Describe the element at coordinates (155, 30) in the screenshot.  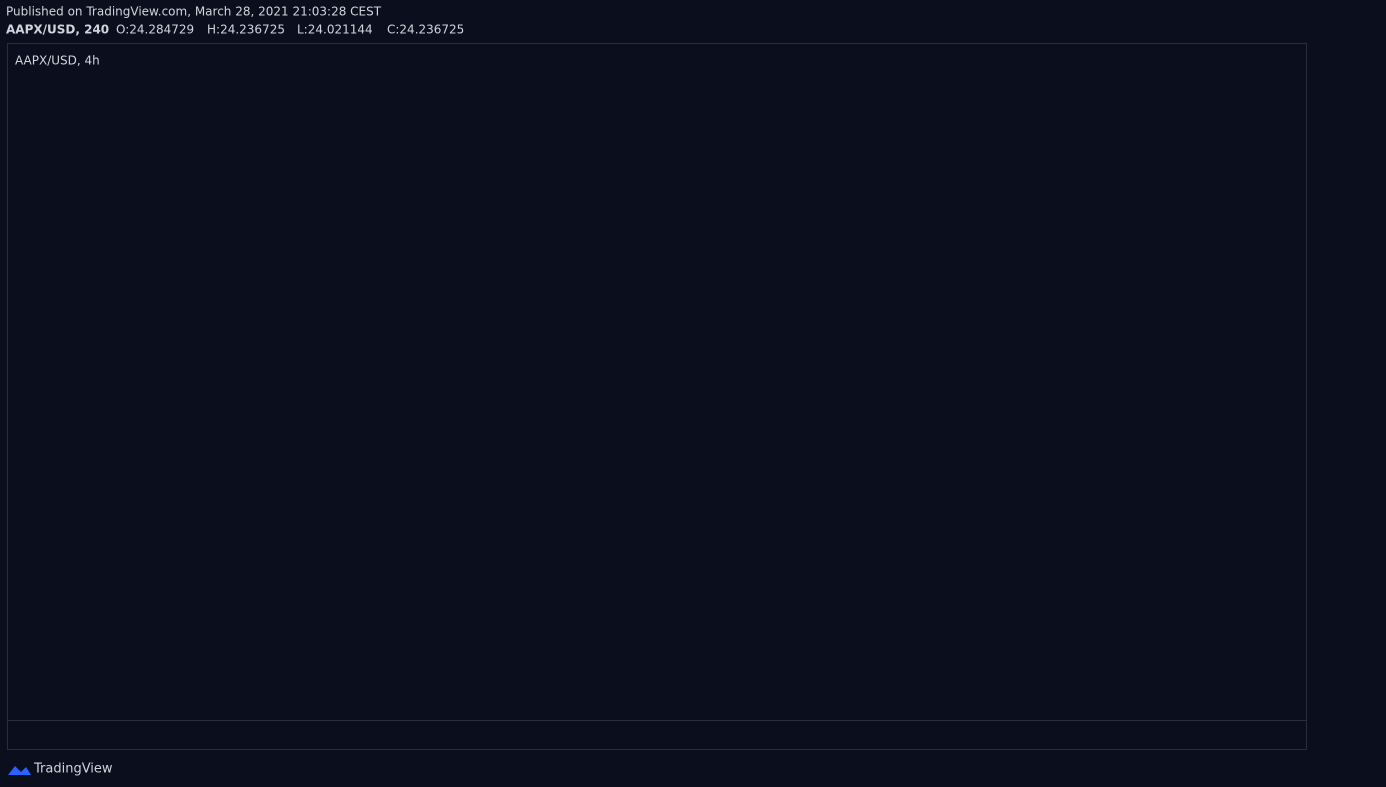
I see `ohlc-open: O:24.284729` at that location.